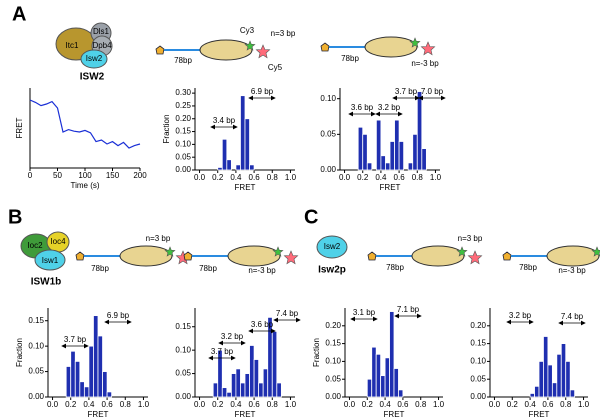 The width and height of the screenshot is (600, 419). Describe the element at coordinates (362, 107) in the screenshot. I see `step-annotation: 3.6 bp` at that location.